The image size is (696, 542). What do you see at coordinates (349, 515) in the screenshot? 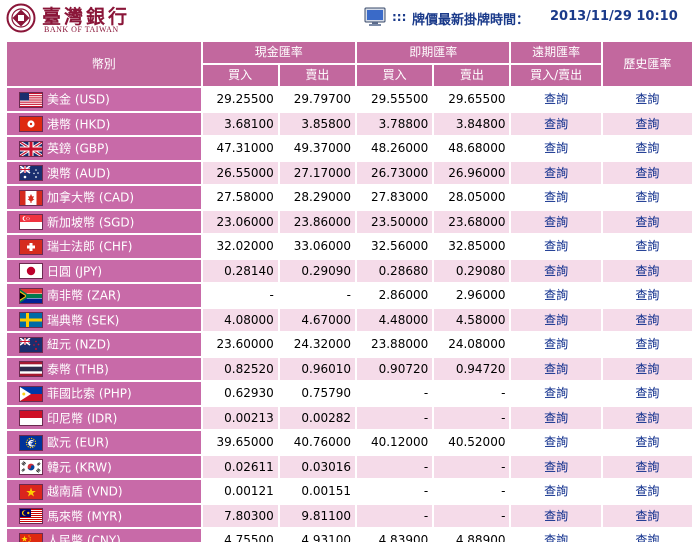
I see `rate-row-my: 馬來幣 (MYR) 7.80300 9.81100- - 查詢 查詢` at bounding box center [349, 515].